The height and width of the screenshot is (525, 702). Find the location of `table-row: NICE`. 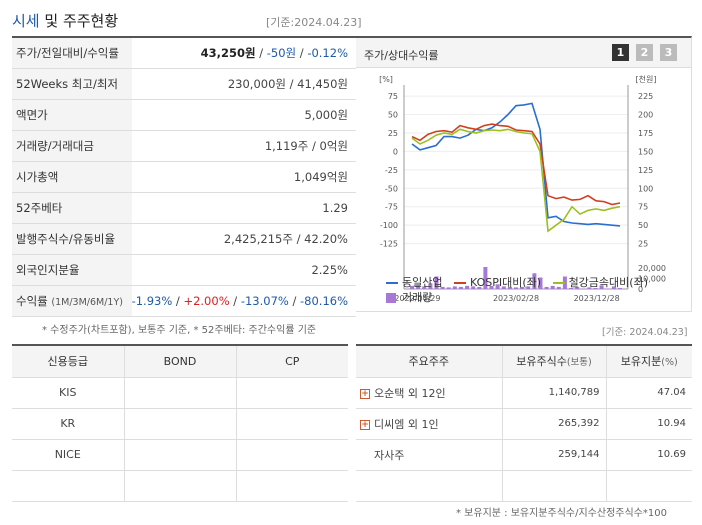

table-row: NICE is located at coordinates (180, 455).